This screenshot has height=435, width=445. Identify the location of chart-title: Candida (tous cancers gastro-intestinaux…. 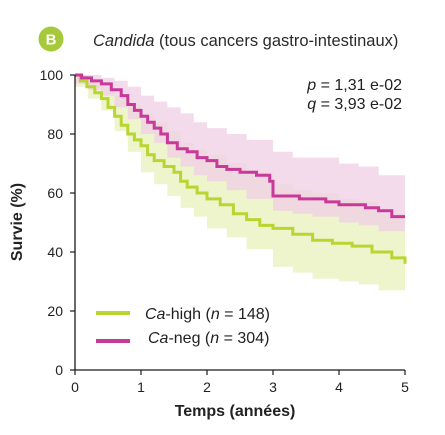
(245, 41).